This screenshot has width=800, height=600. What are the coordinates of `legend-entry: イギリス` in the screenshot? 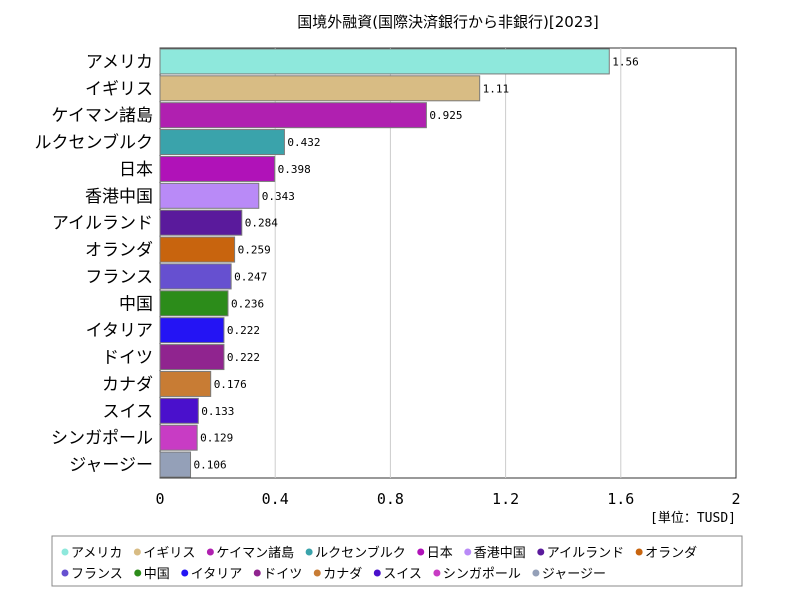 It's located at (169, 553).